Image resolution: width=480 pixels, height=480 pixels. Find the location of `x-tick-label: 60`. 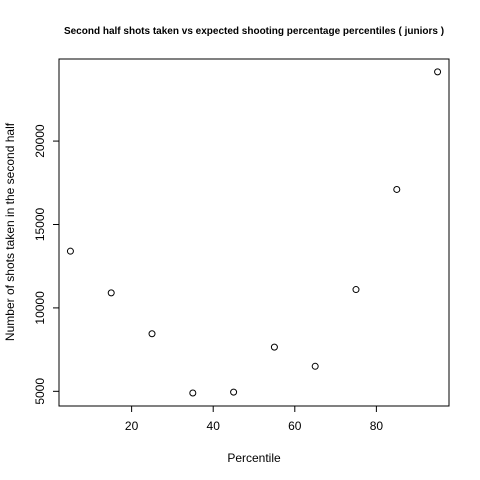

x-tick-label: 60 is located at coordinates (295, 426).